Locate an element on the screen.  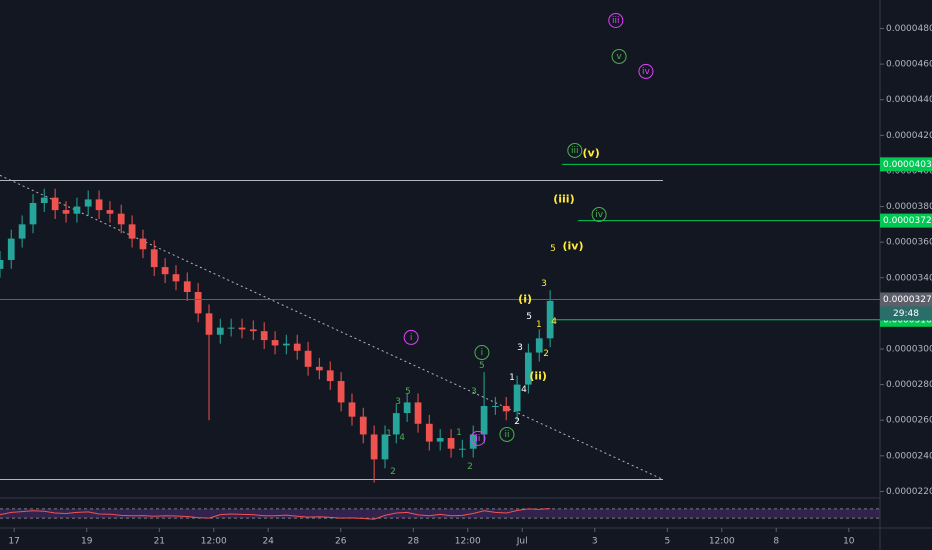
wave-label: iii is located at coordinates (575, 151).